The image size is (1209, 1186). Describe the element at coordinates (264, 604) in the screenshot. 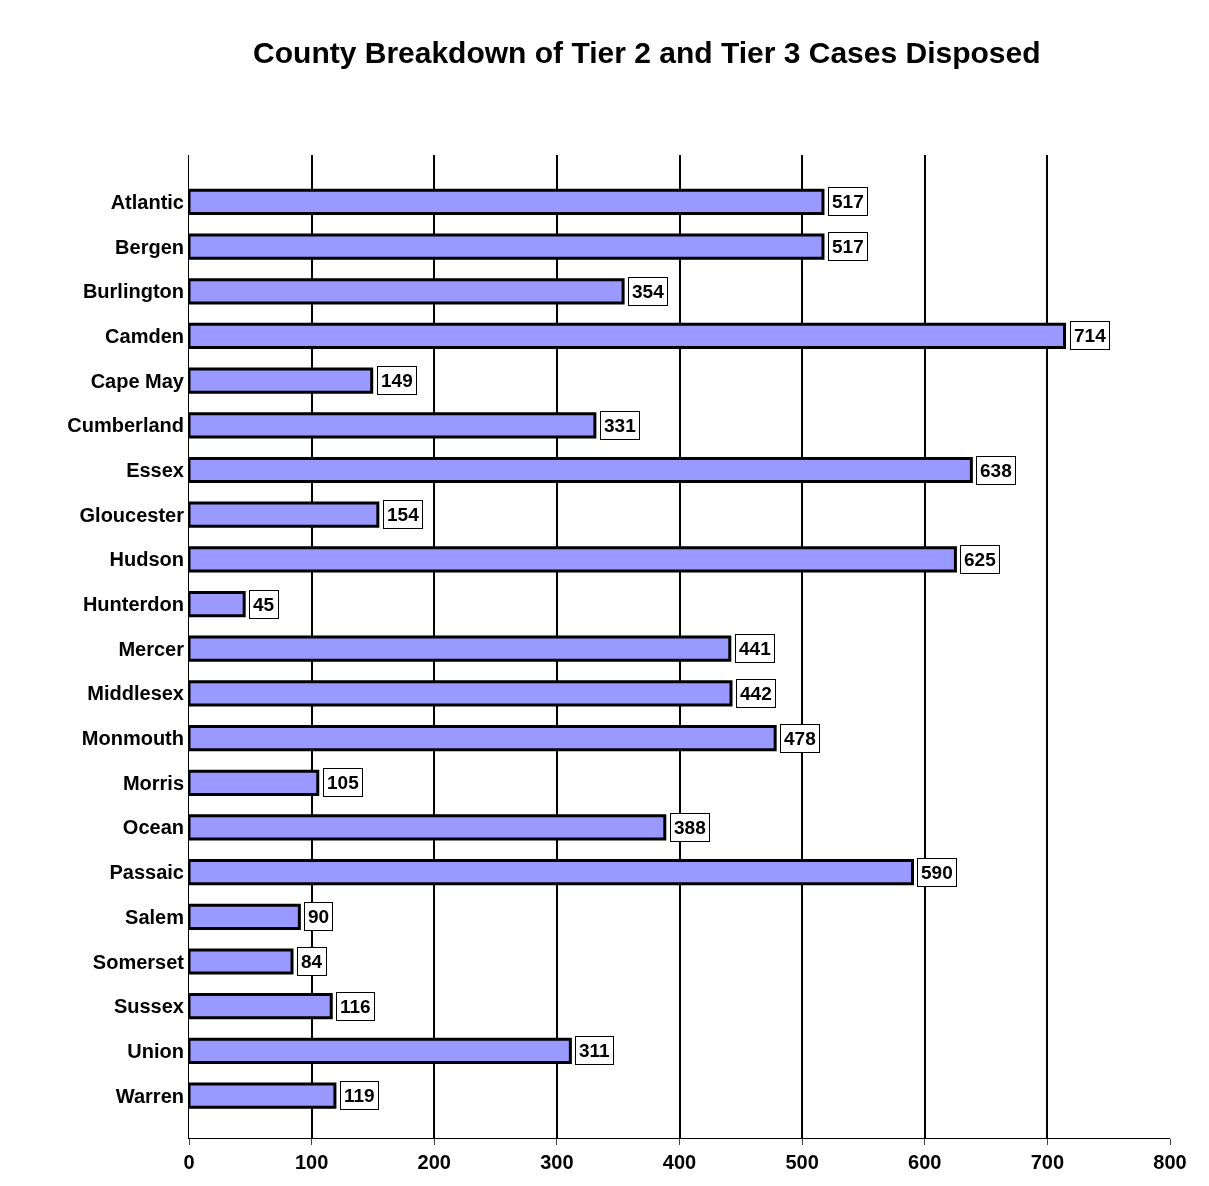

I see `data-label: 45` at that location.